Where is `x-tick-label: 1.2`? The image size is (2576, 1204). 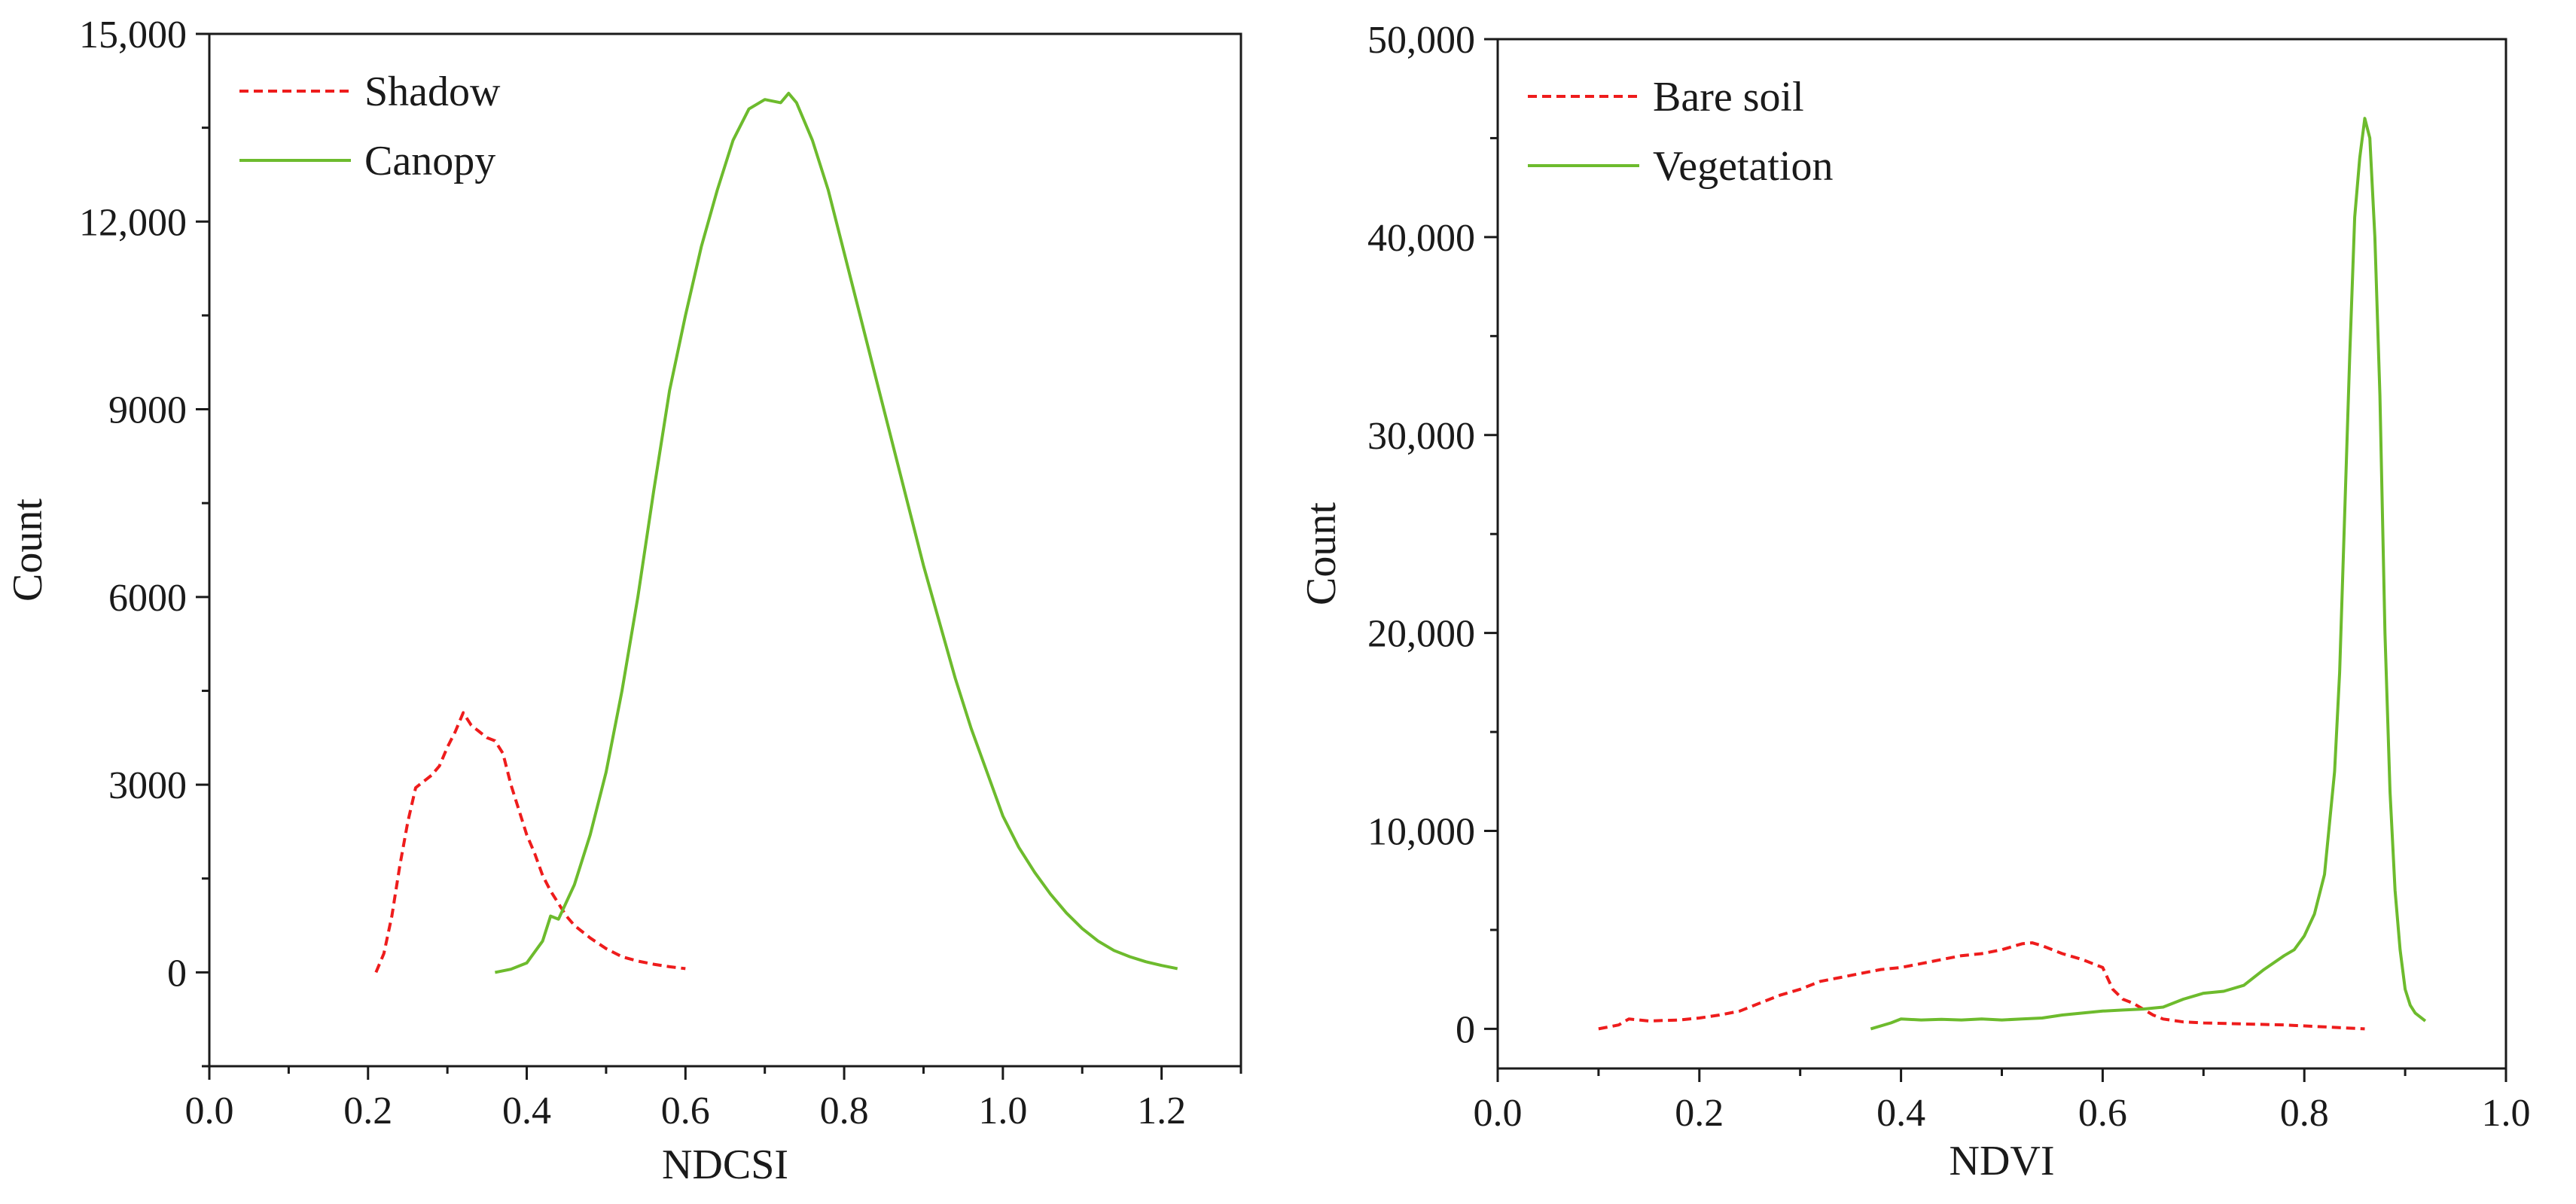
x-tick-label: 1.2 is located at coordinates (1161, 1111).